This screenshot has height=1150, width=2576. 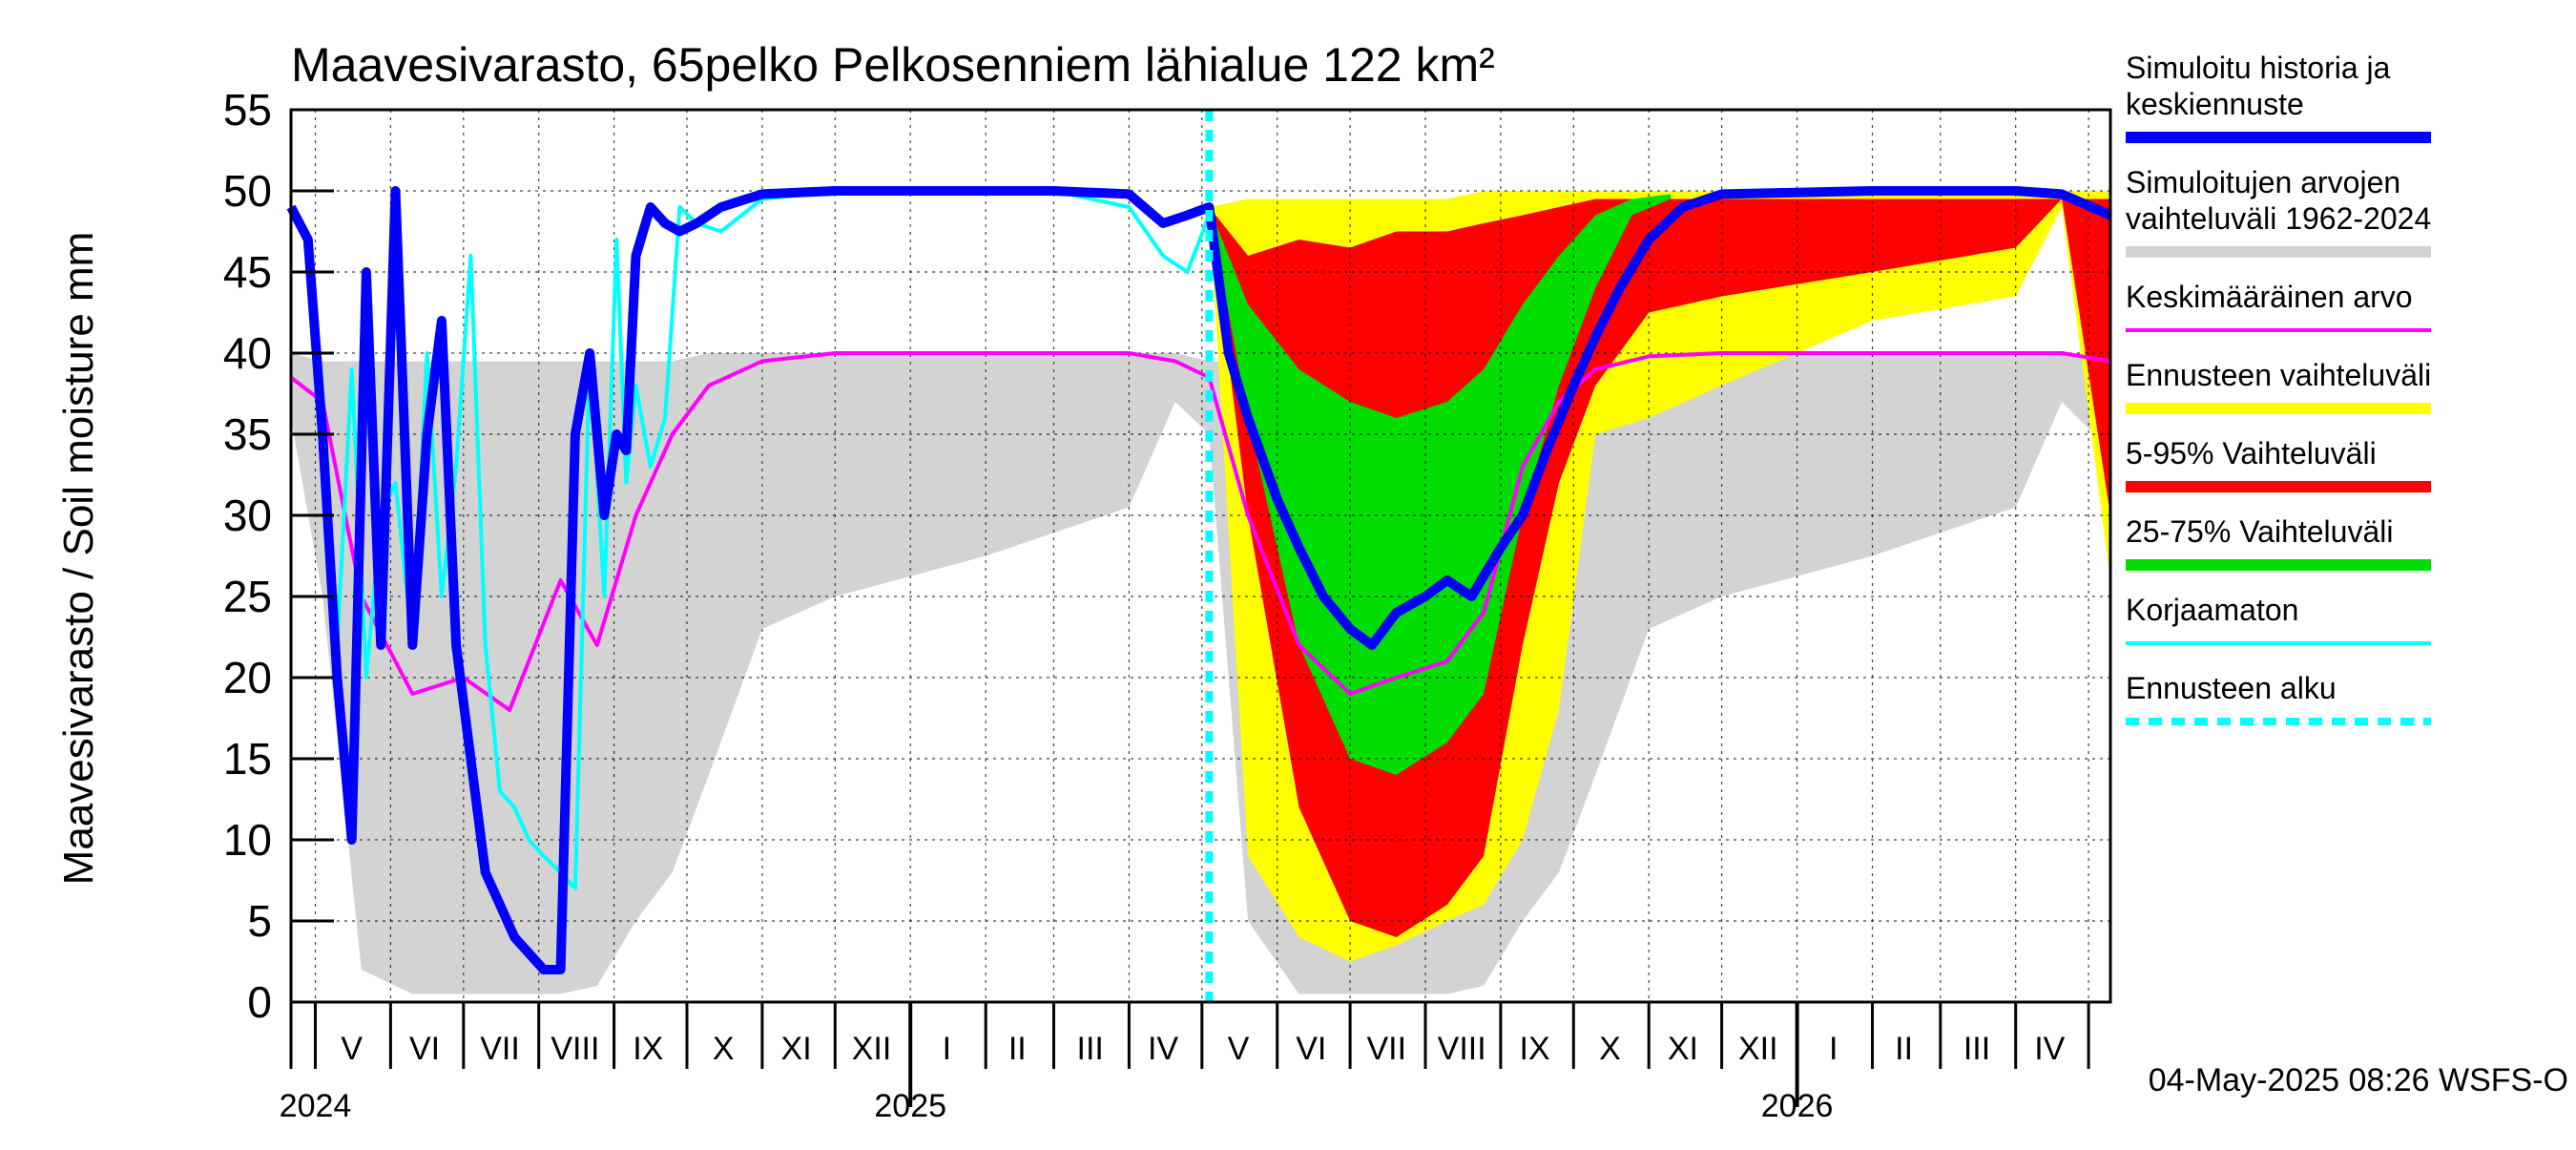 I want to click on y-tick-label: 5, so click(x=259, y=921).